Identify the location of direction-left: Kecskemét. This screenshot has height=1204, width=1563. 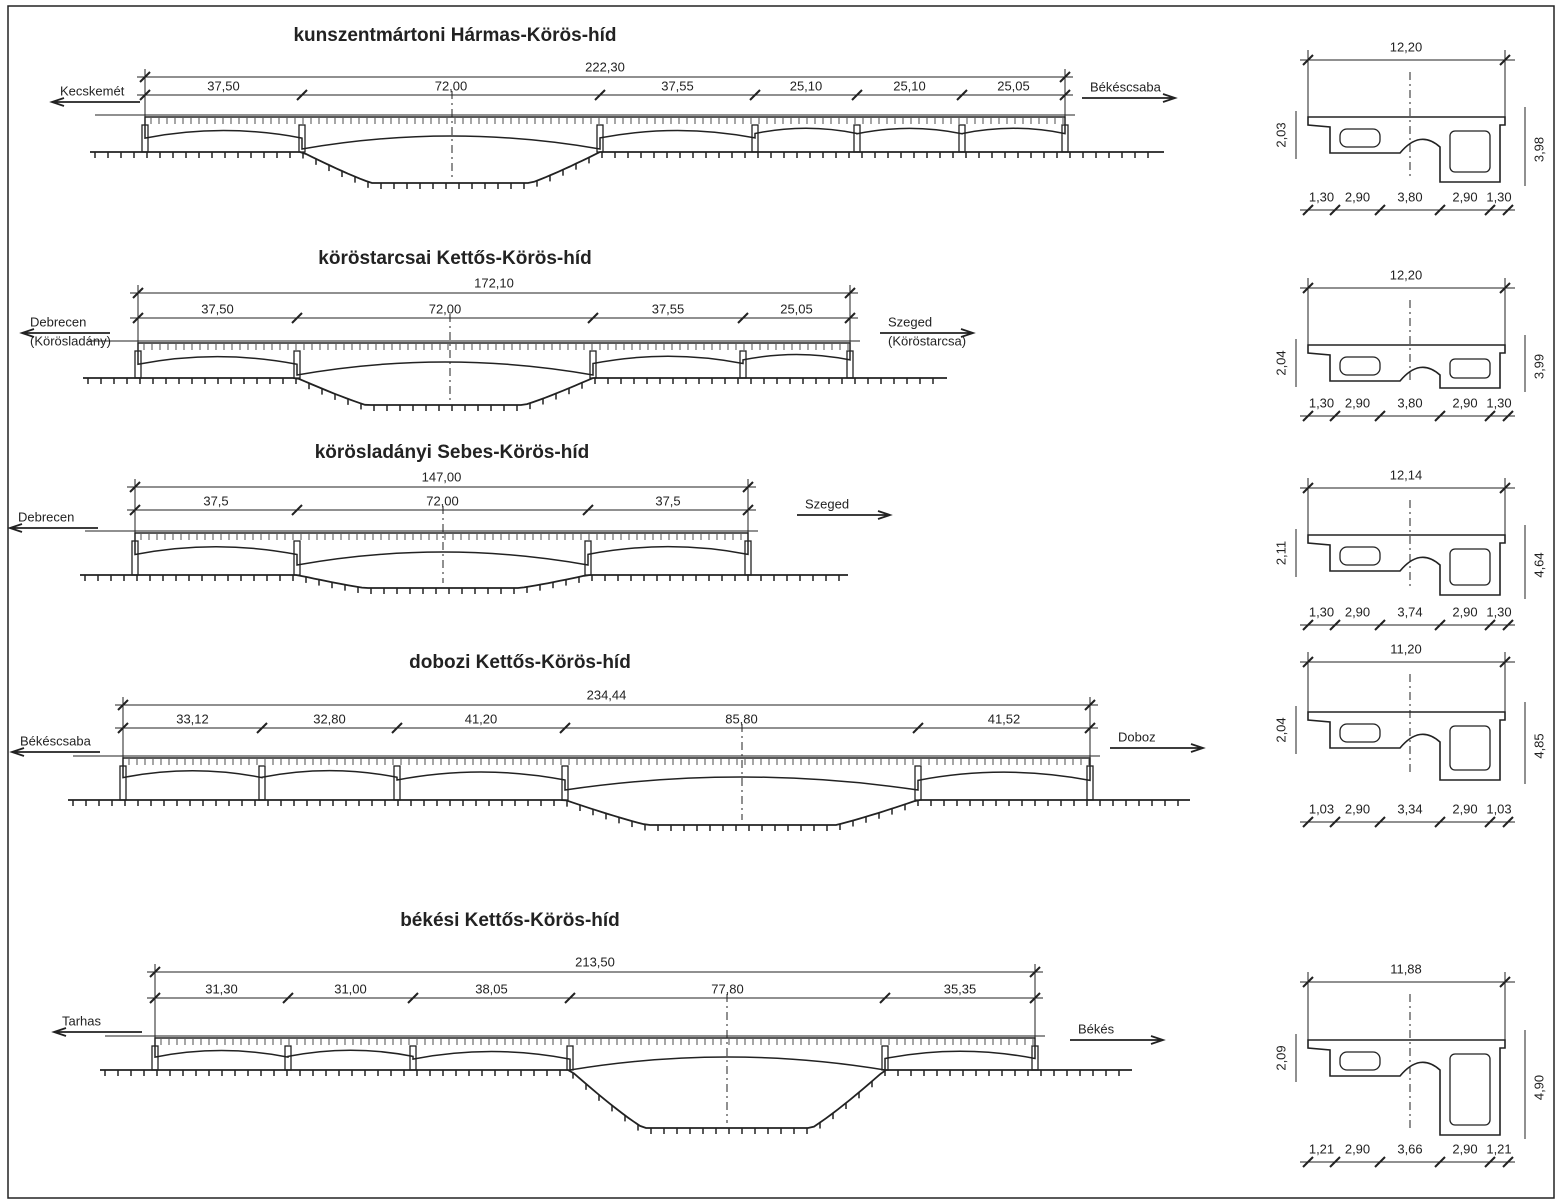
(92, 90).